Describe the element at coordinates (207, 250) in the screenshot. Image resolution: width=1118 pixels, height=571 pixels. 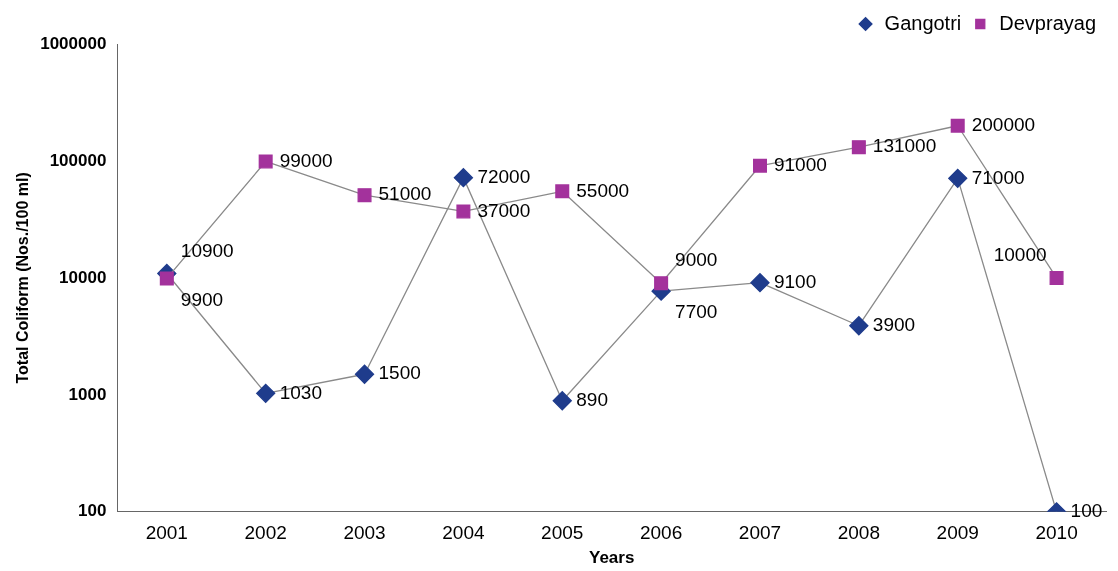
I see `data-label: 10900` at that location.